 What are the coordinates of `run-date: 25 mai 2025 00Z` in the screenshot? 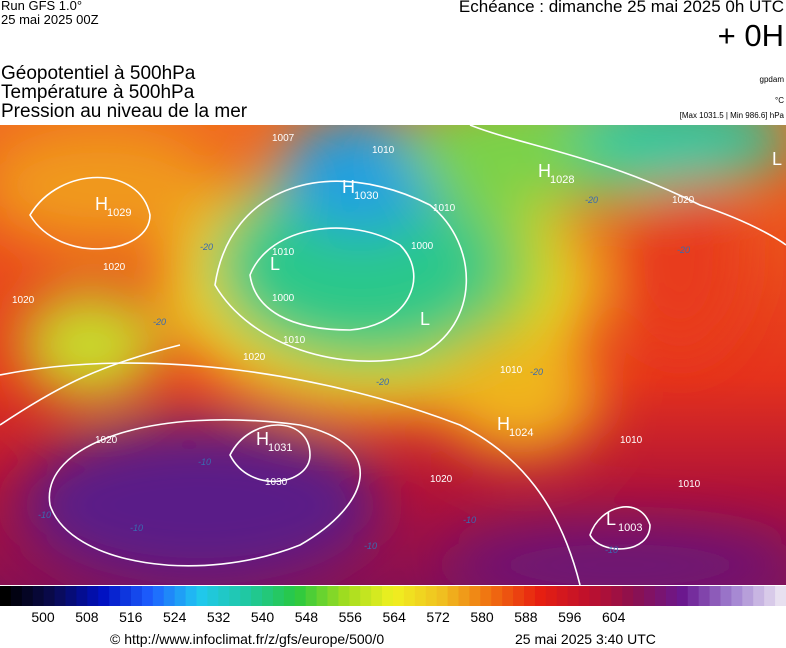 It's located at (50, 19).